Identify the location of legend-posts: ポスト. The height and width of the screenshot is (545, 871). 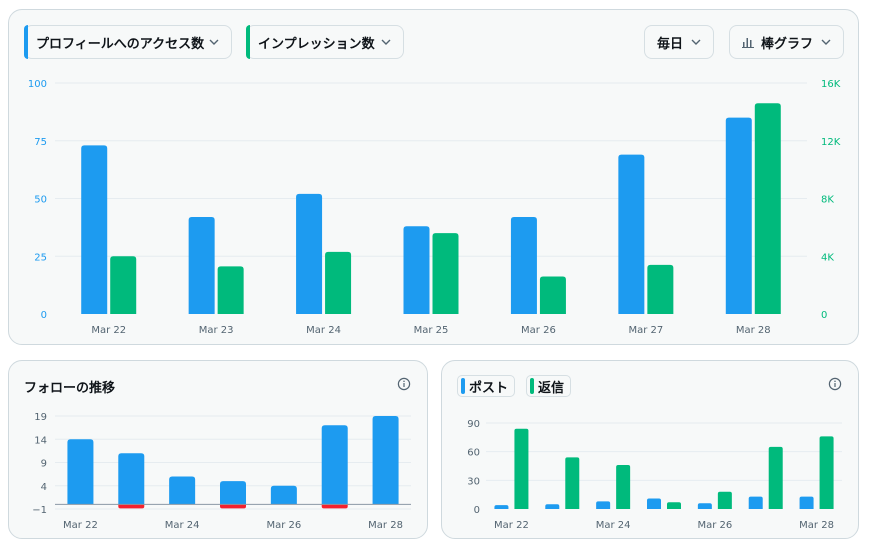
(486, 386).